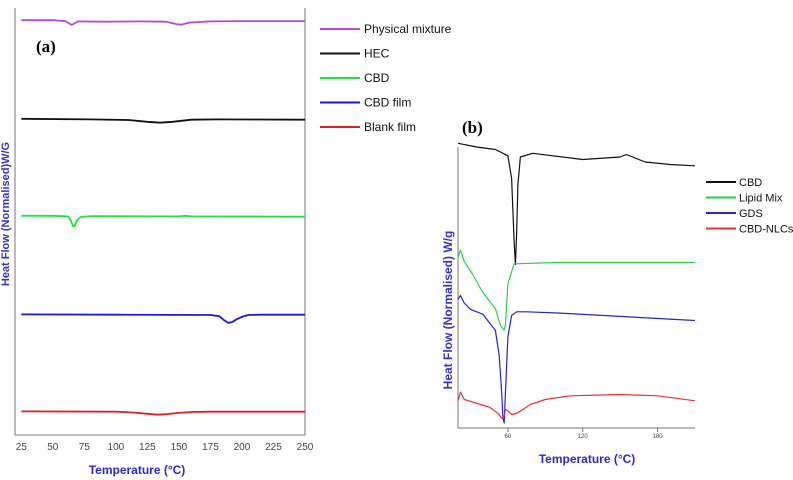 The width and height of the screenshot is (793, 480). I want to click on panel-b-y-axis-label: Heat Flow (Normalised) W/g, so click(448, 310).